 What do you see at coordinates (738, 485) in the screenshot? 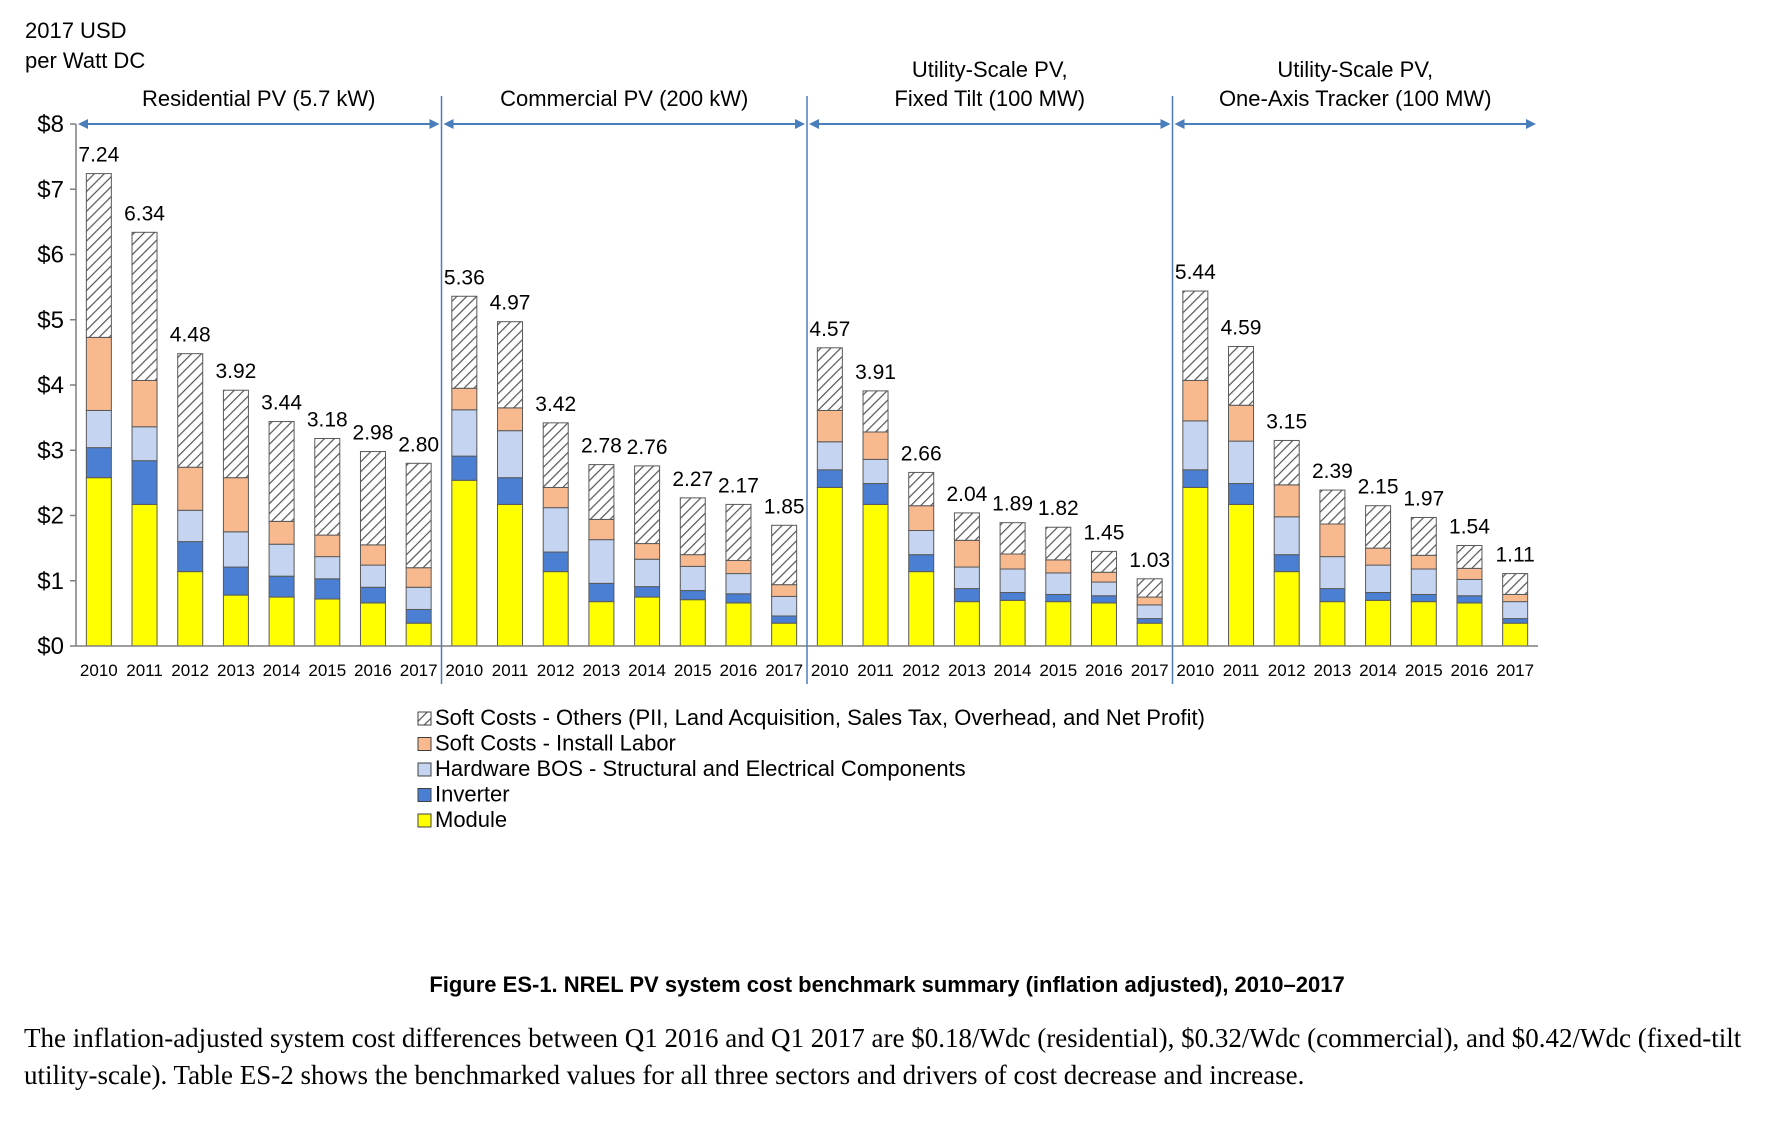
I see `bar-total-label: 2.17` at bounding box center [738, 485].